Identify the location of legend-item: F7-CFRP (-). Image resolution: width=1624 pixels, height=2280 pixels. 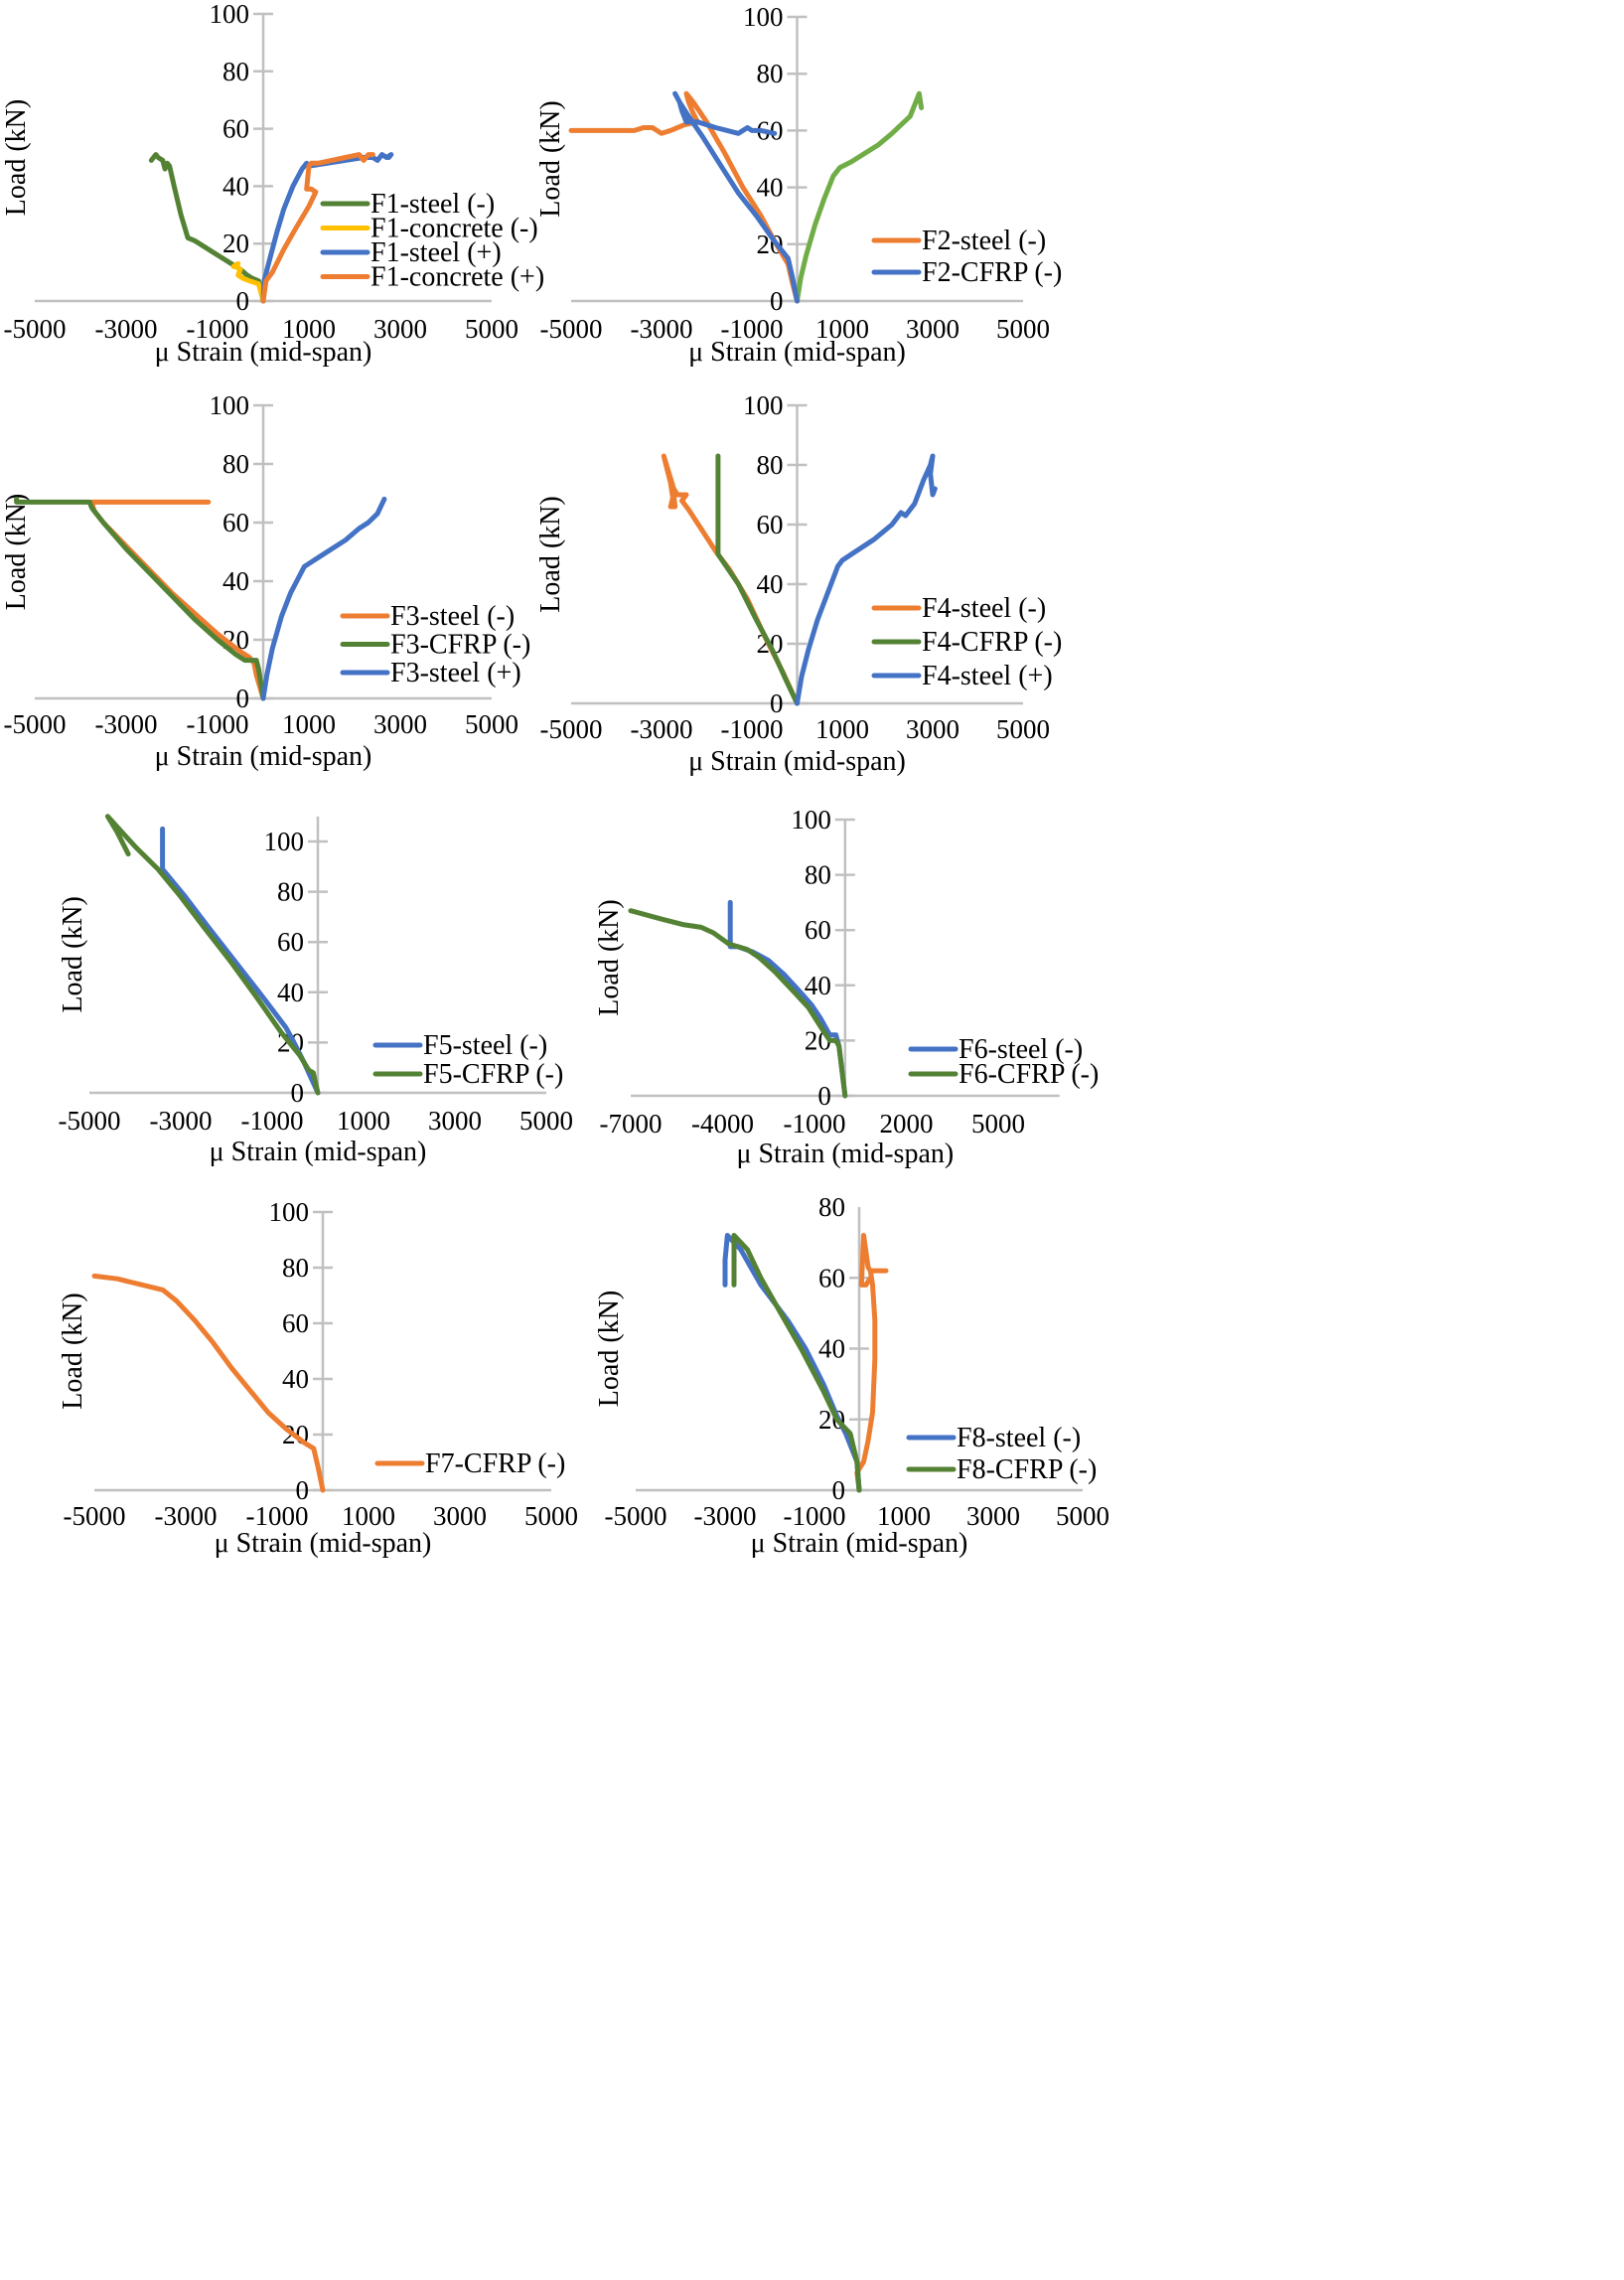
(469, 1463).